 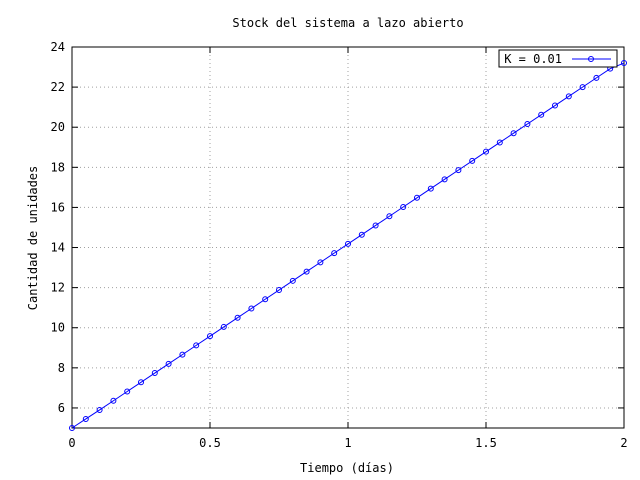 I want to click on x-tick-label: 1.5, so click(x=486, y=443).